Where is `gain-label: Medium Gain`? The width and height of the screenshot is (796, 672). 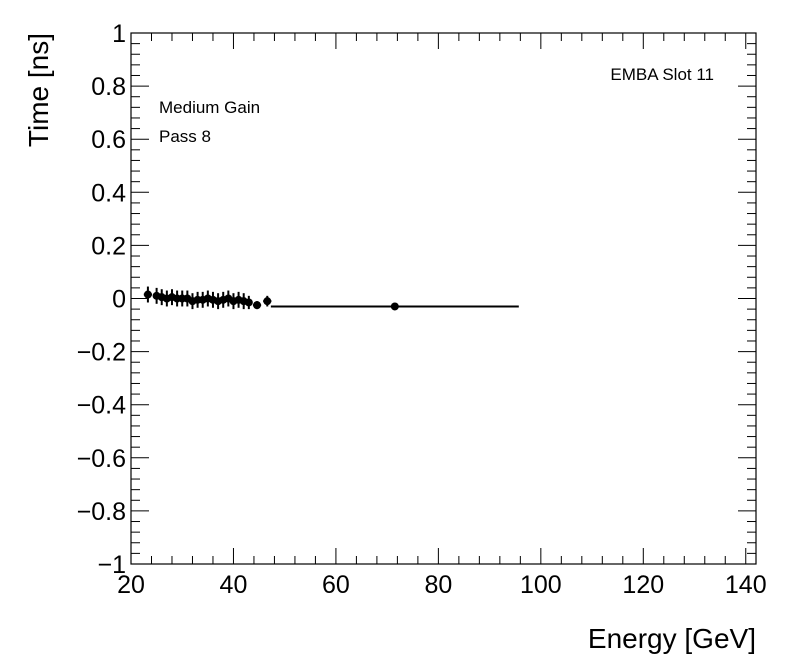
gain-label: Medium Gain is located at coordinates (209, 107).